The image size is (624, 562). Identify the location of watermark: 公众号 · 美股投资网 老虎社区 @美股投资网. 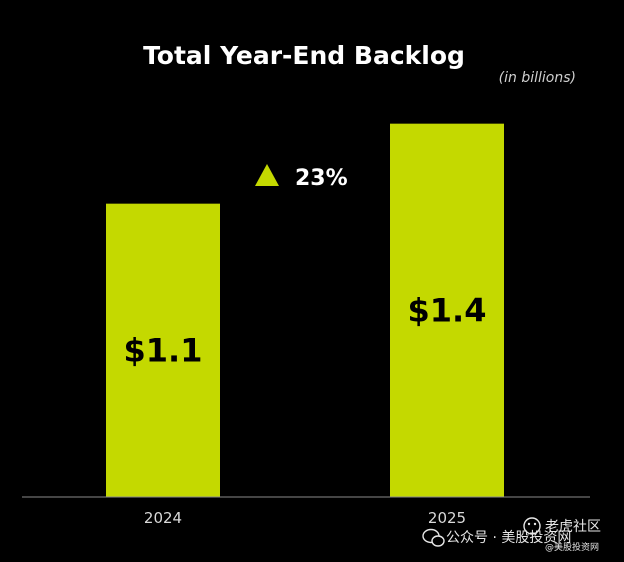
(511, 535).